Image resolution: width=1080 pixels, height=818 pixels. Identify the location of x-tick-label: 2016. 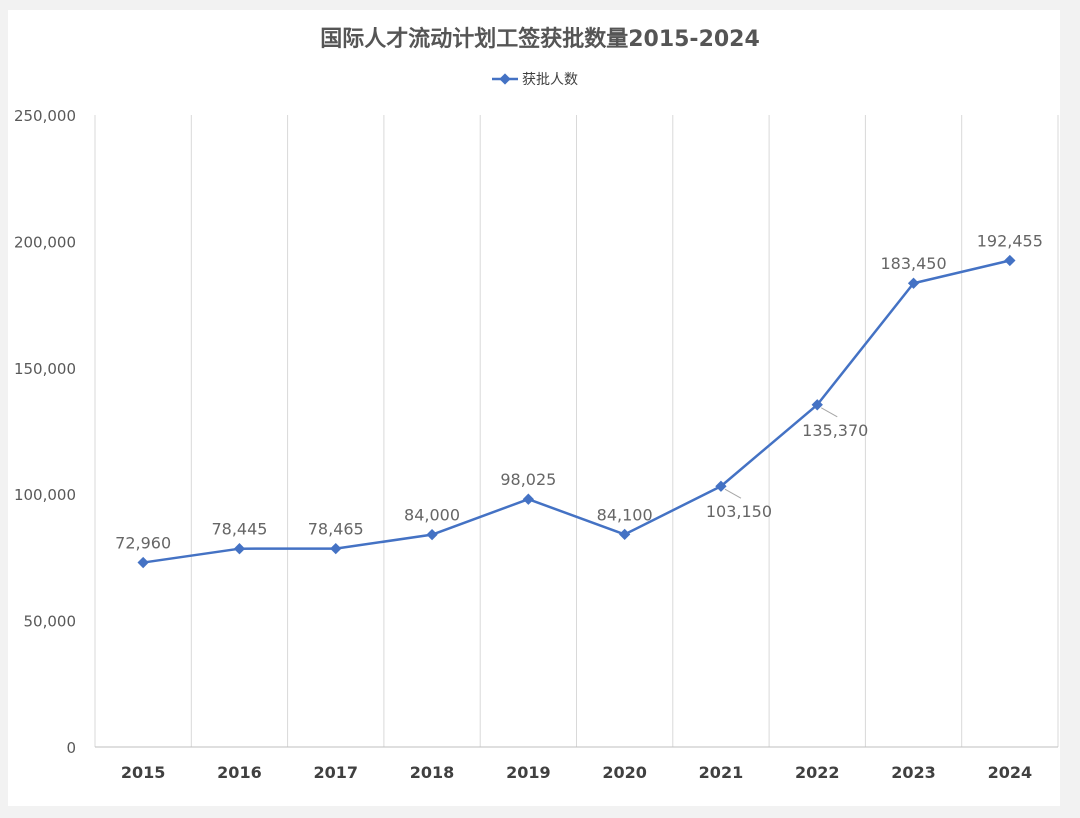
(239, 772).